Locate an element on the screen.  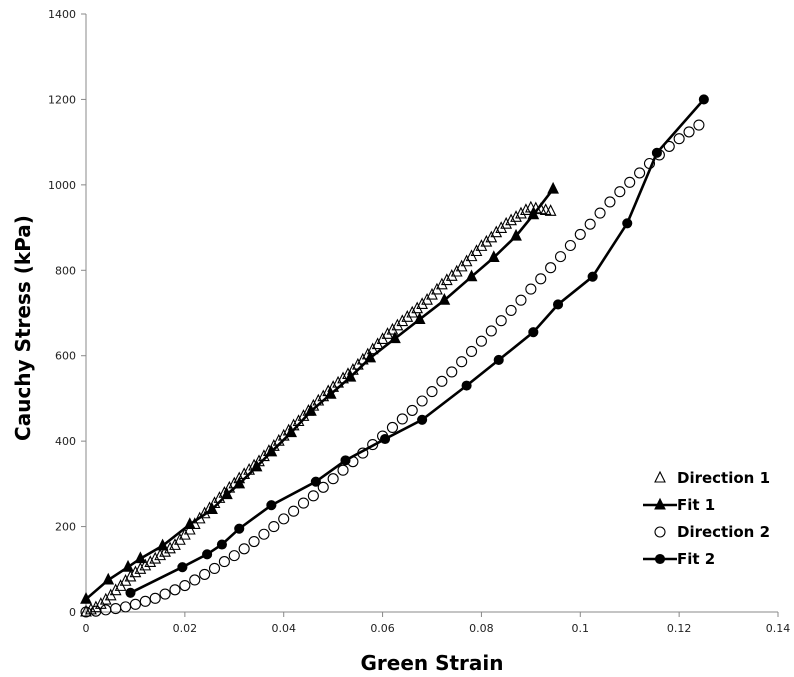
y-tick-label: 200 is located at coordinates (65, 527).